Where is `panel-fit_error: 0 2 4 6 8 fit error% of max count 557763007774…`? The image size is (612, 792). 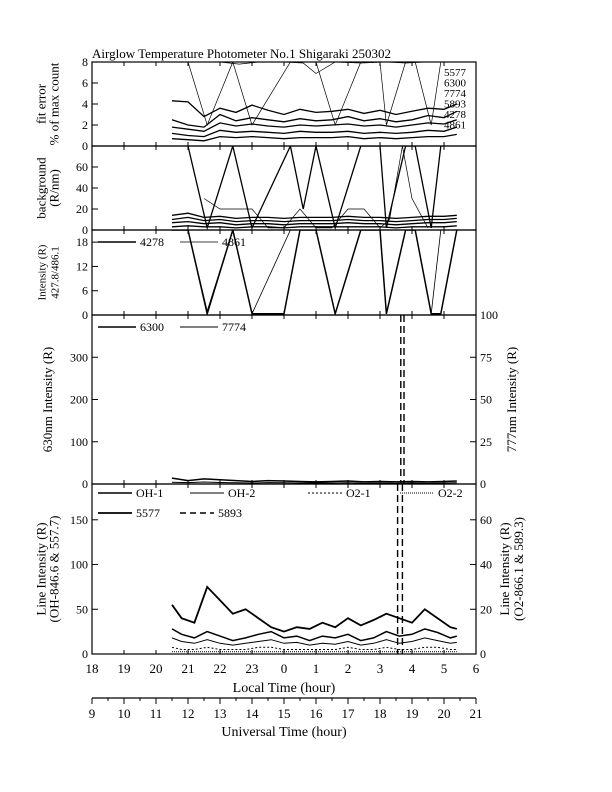
panel-fit_error: 0 2 4 6 8 fit error% of max count 557763007774… is located at coordinates (255, 104).